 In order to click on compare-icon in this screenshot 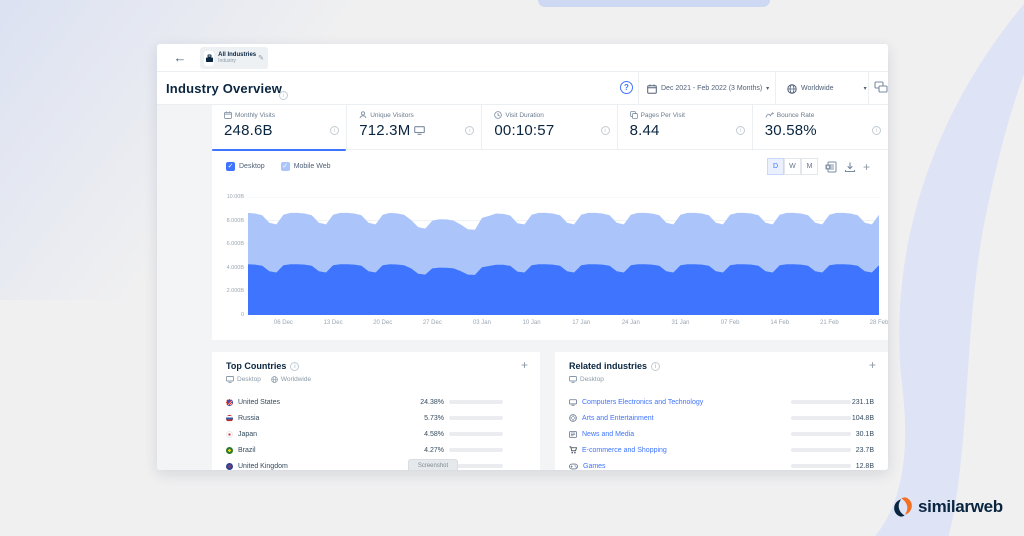, I will do `click(881, 87)`.